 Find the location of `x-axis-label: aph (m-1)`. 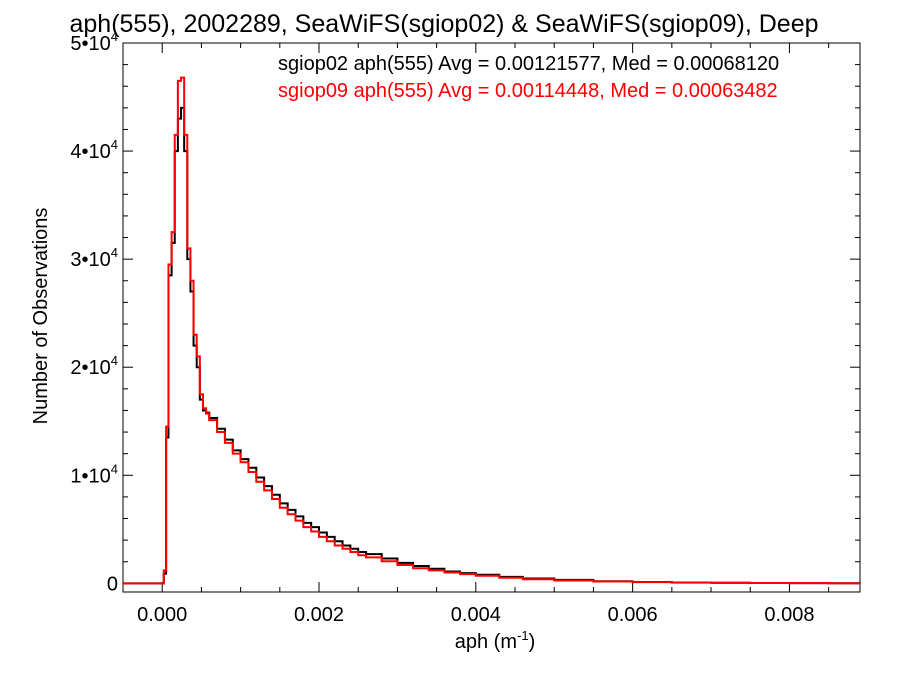

x-axis-label: aph (m-1) is located at coordinates (495, 640).